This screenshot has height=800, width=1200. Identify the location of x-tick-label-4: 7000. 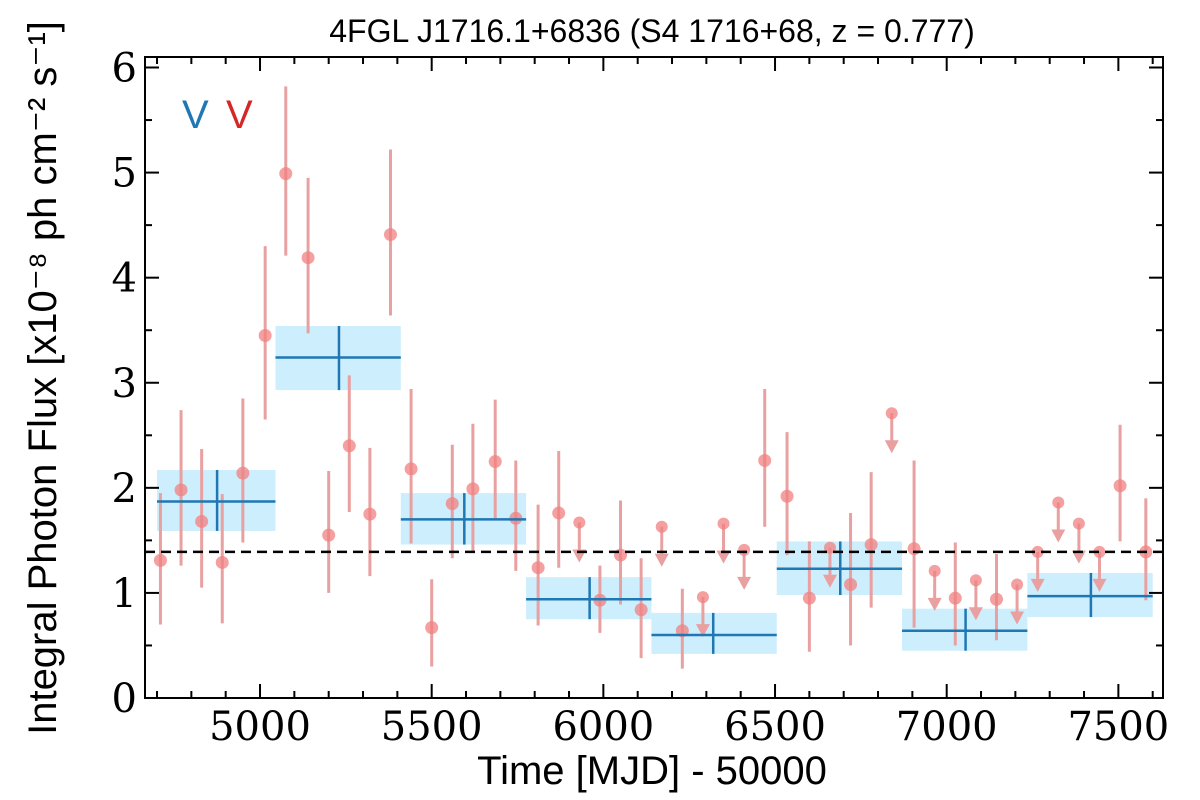
(947, 727).